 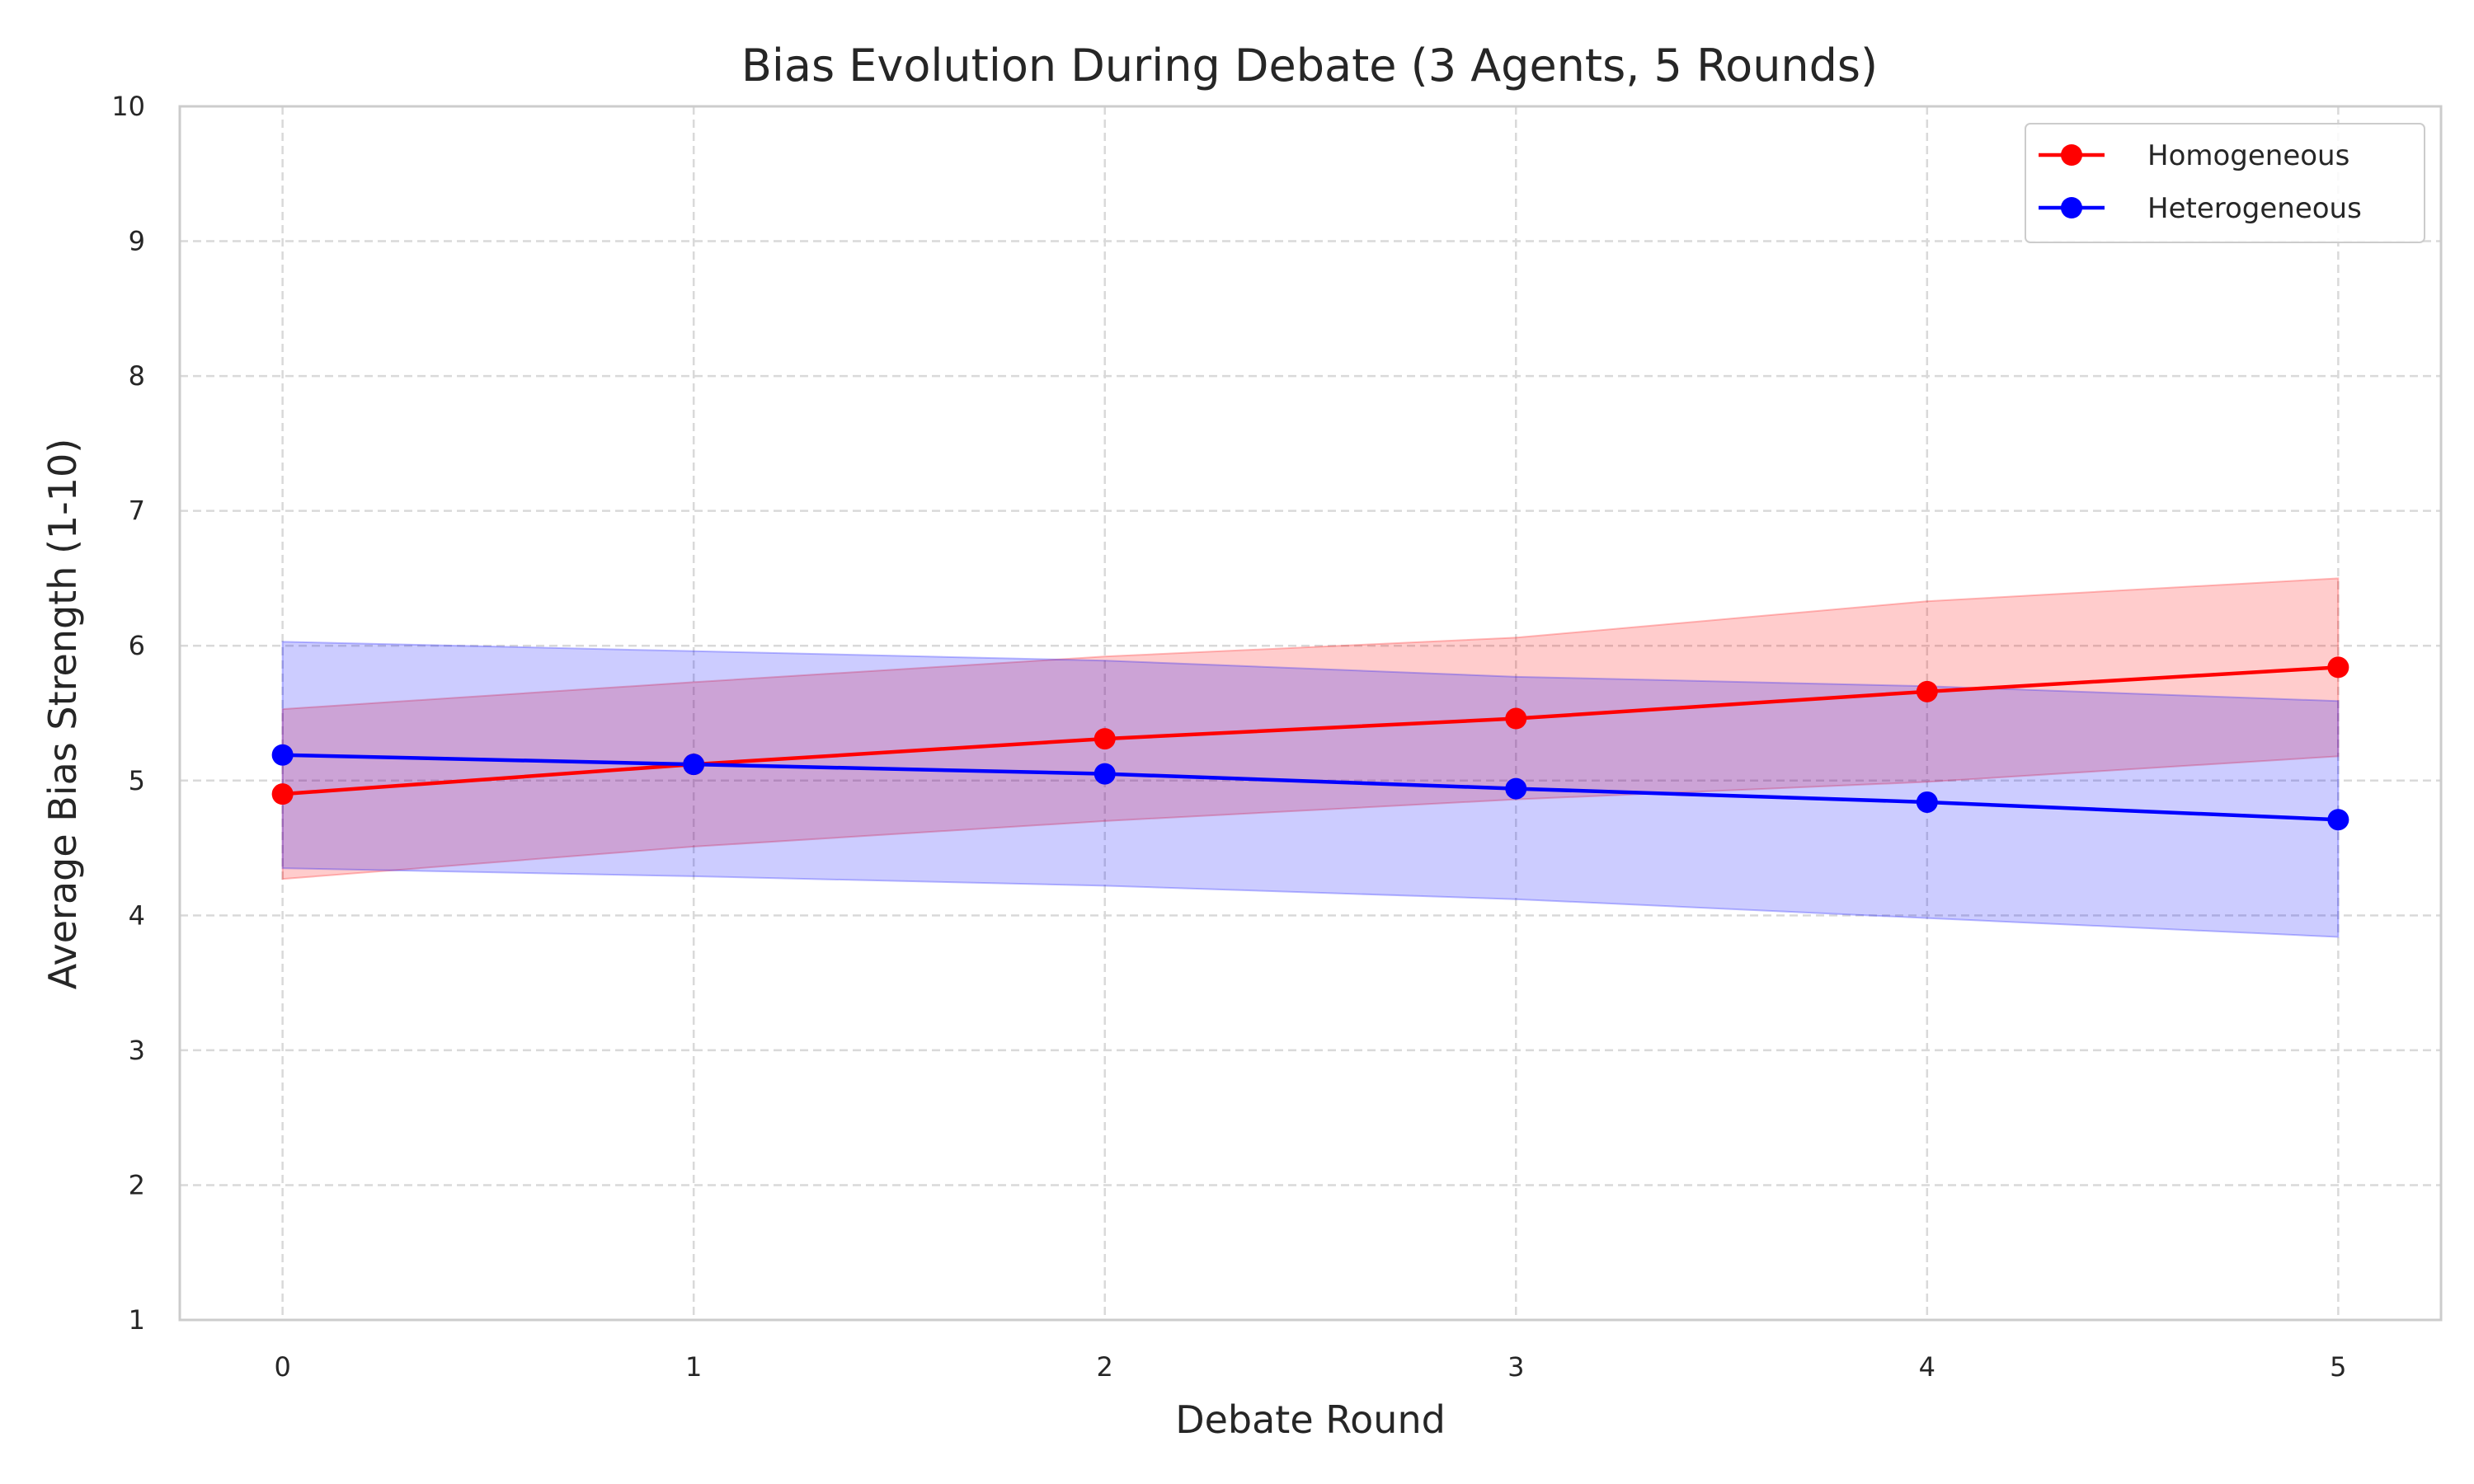 I want to click on y-tick-label: 3, so click(x=137, y=1050).